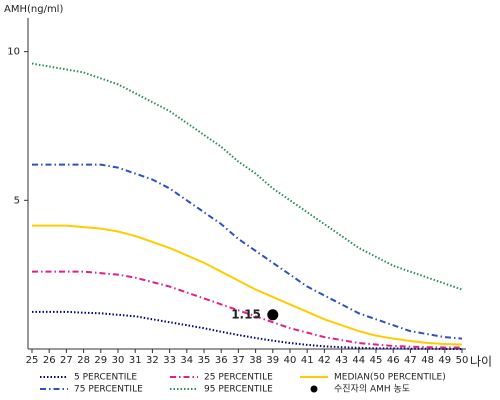 The height and width of the screenshot is (400, 500). I want to click on x-tick-label: 28, so click(83, 360).